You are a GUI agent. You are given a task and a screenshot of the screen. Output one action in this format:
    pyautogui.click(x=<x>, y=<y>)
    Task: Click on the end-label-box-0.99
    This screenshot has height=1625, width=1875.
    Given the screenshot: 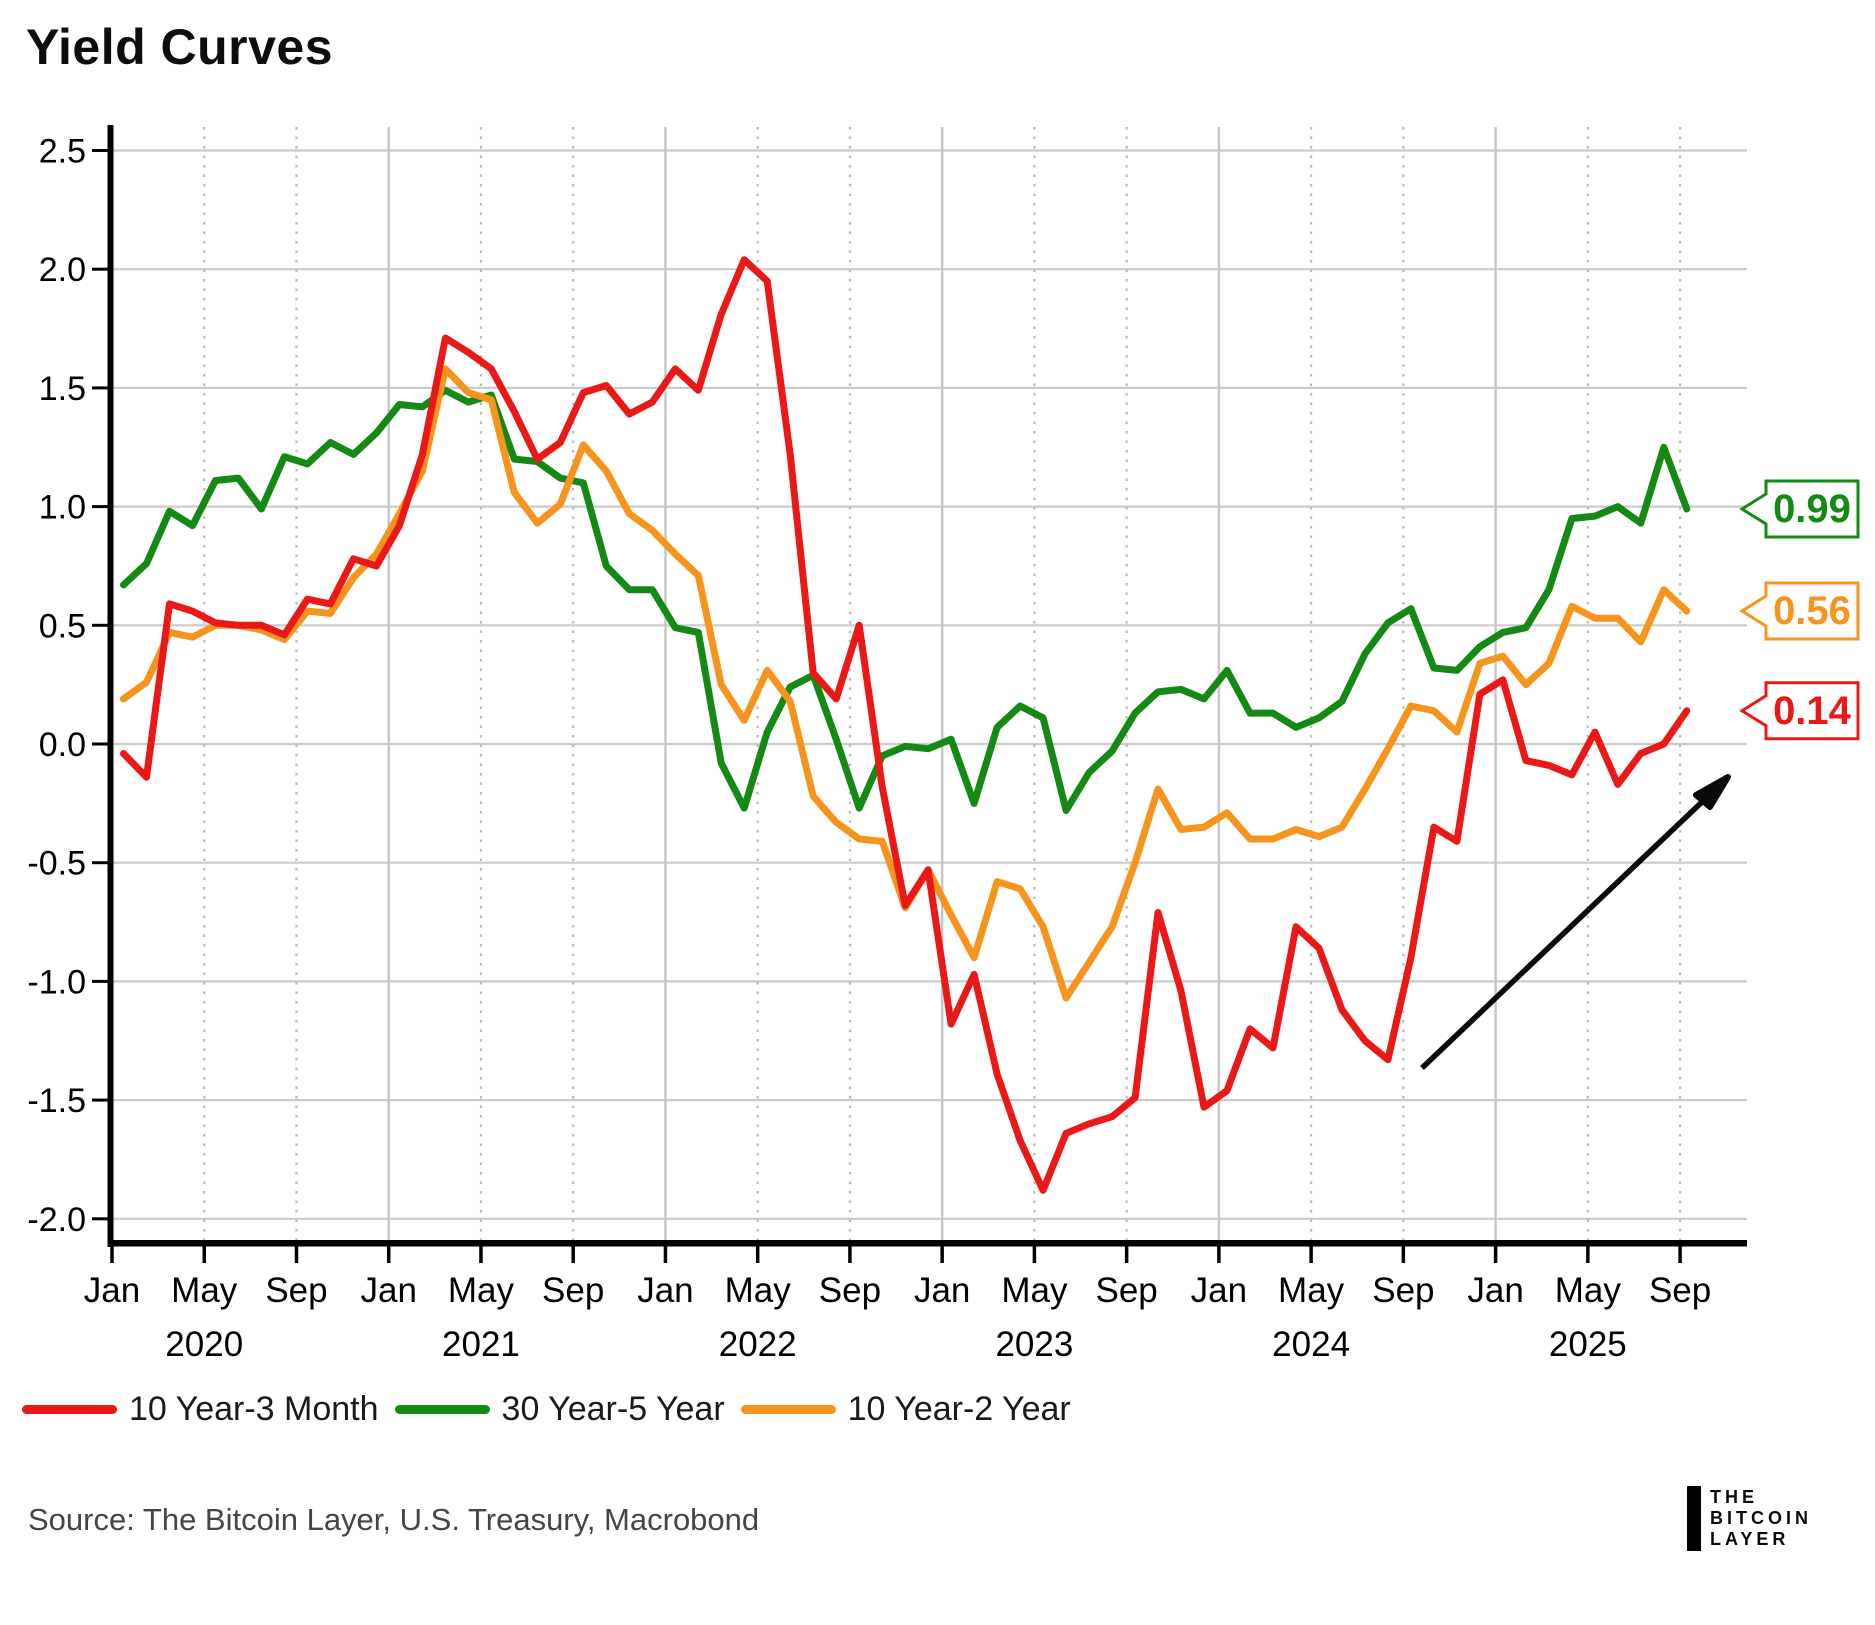 What is the action you would take?
    pyautogui.click(x=1799, y=509)
    